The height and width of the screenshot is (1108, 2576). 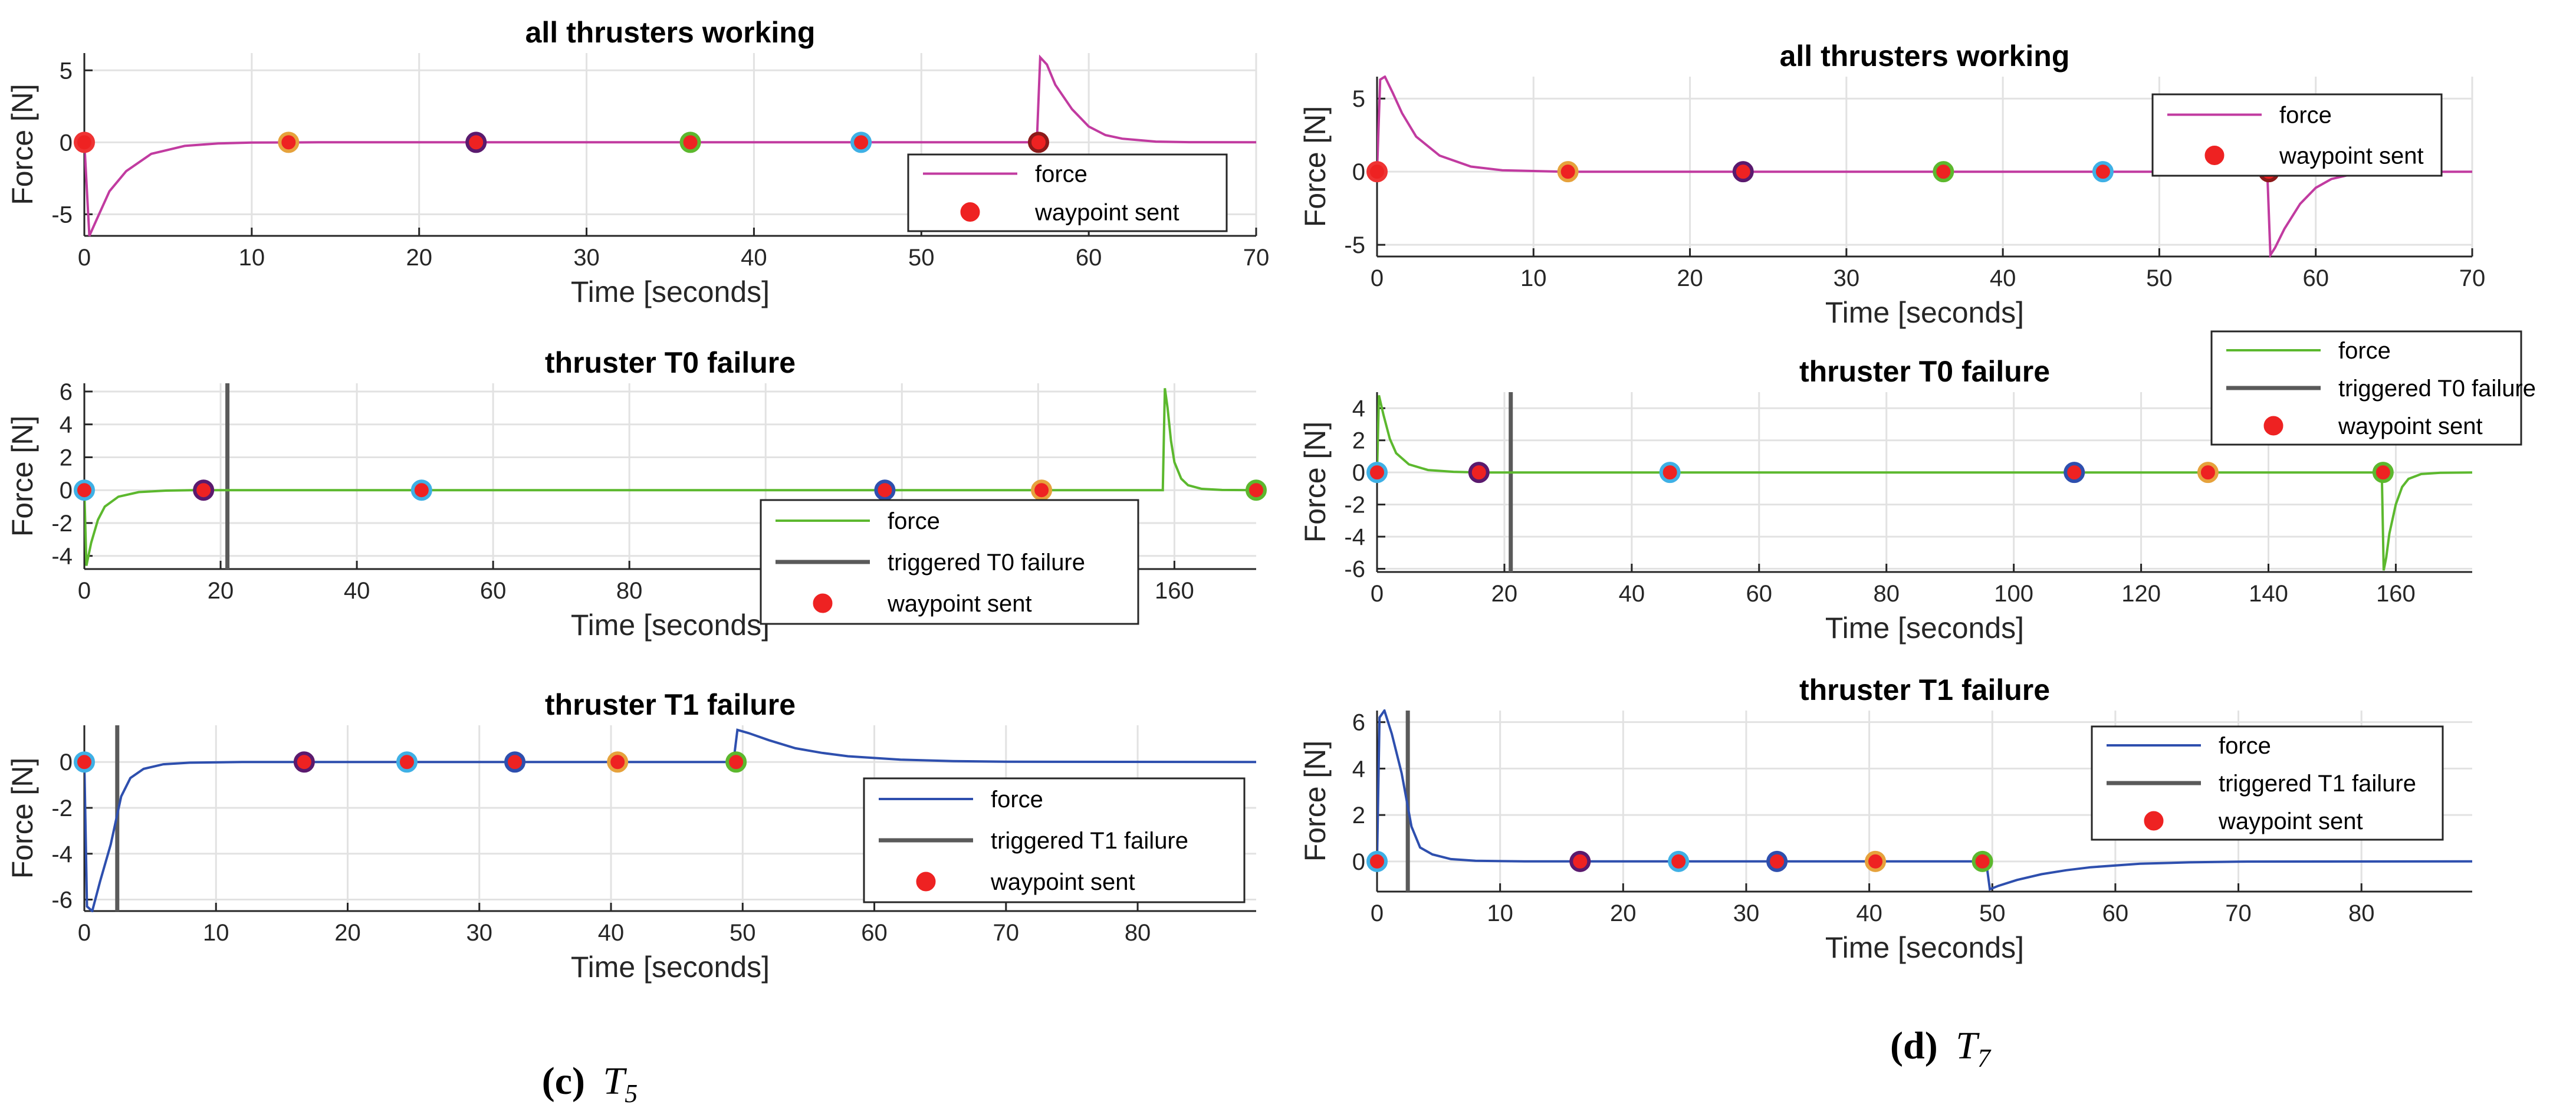 What do you see at coordinates (2141, 594) in the screenshot?
I see `x-tick-label: 120` at bounding box center [2141, 594].